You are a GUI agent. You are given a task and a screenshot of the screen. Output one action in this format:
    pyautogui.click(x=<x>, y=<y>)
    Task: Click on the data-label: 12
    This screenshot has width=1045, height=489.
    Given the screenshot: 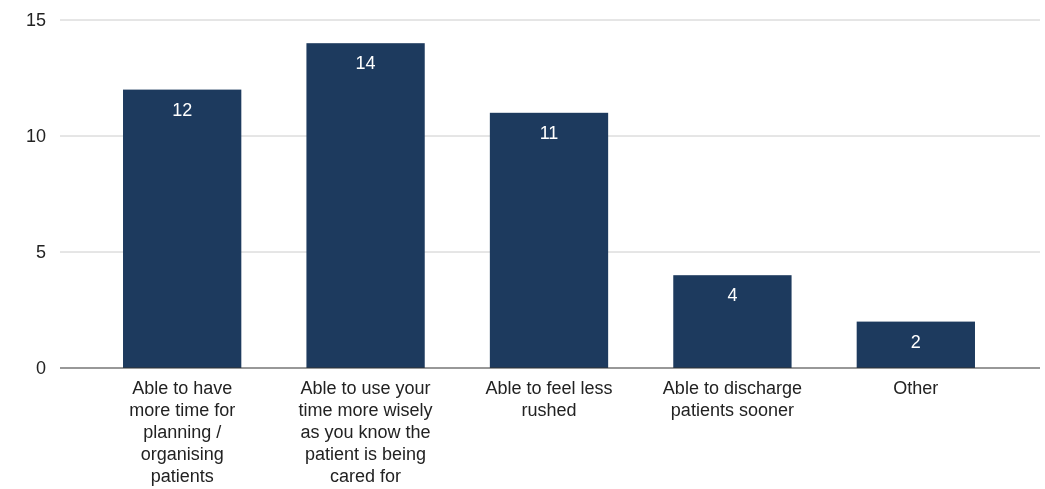 What is the action you would take?
    pyautogui.click(x=182, y=109)
    